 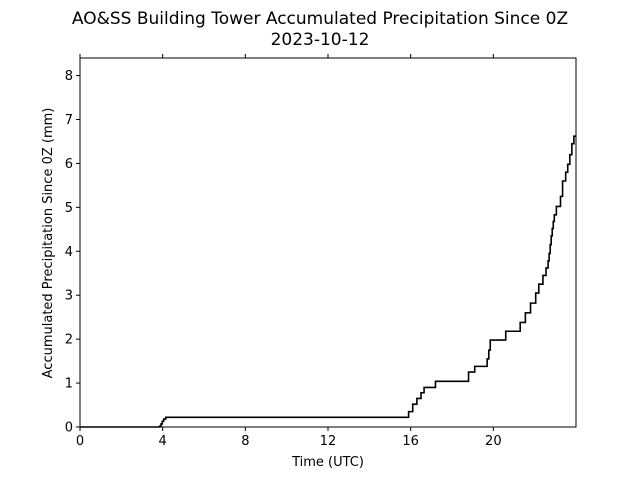 What do you see at coordinates (69, 340) in the screenshot?
I see `y-tick-label: 2` at bounding box center [69, 340].